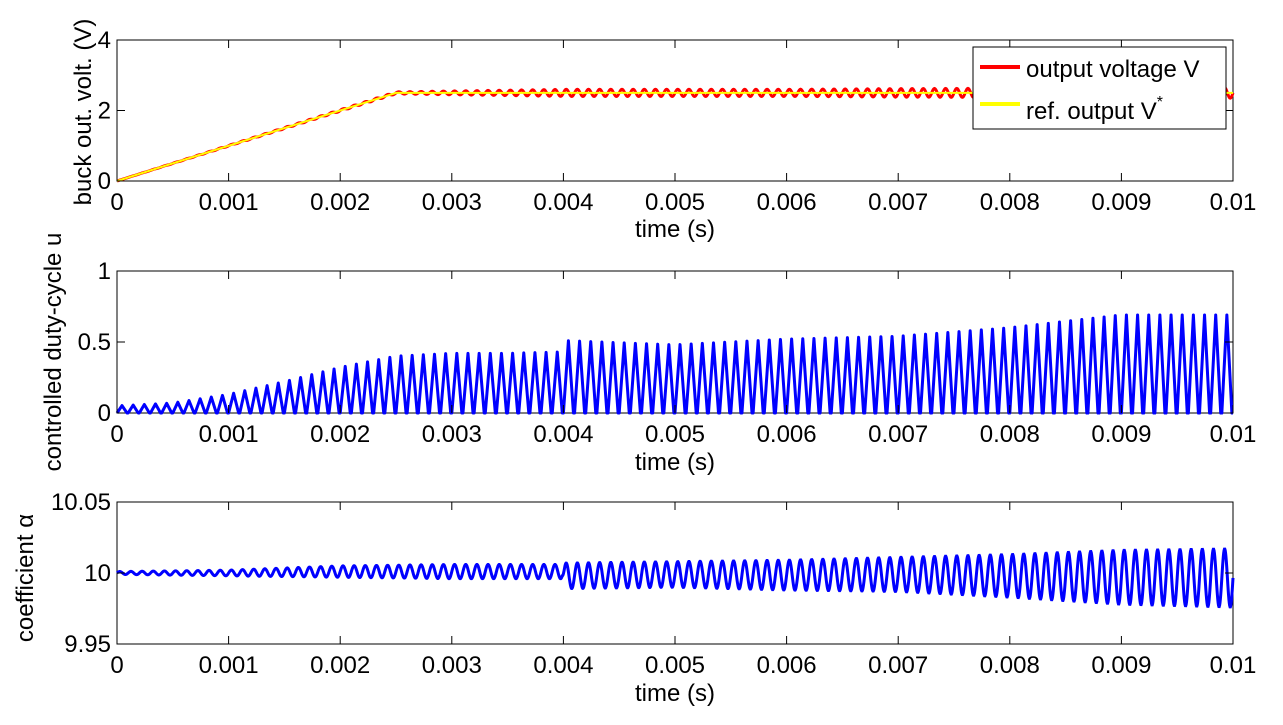 The width and height of the screenshot is (1283, 725). Describe the element at coordinates (25, 578) in the screenshot. I see `y-axis-label: coefficient α` at that location.